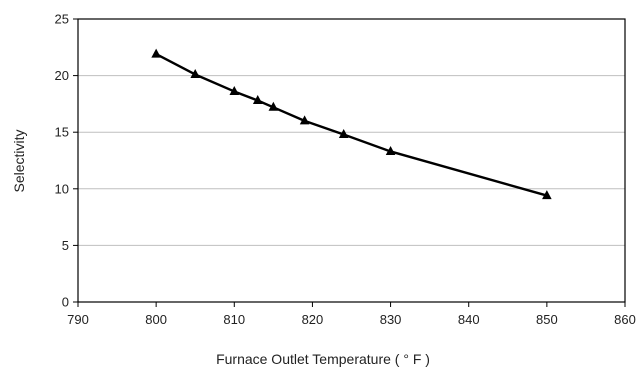 Image resolution: width=642 pixels, height=371 pixels. I want to click on y-tick-label: 0, so click(65, 302).